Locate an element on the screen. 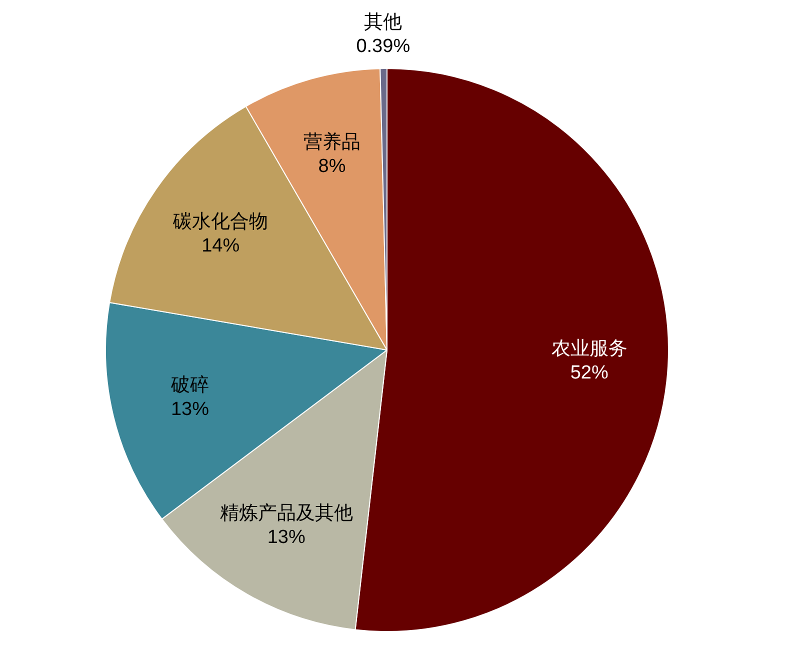  data-label: 14% is located at coordinates (221, 246).